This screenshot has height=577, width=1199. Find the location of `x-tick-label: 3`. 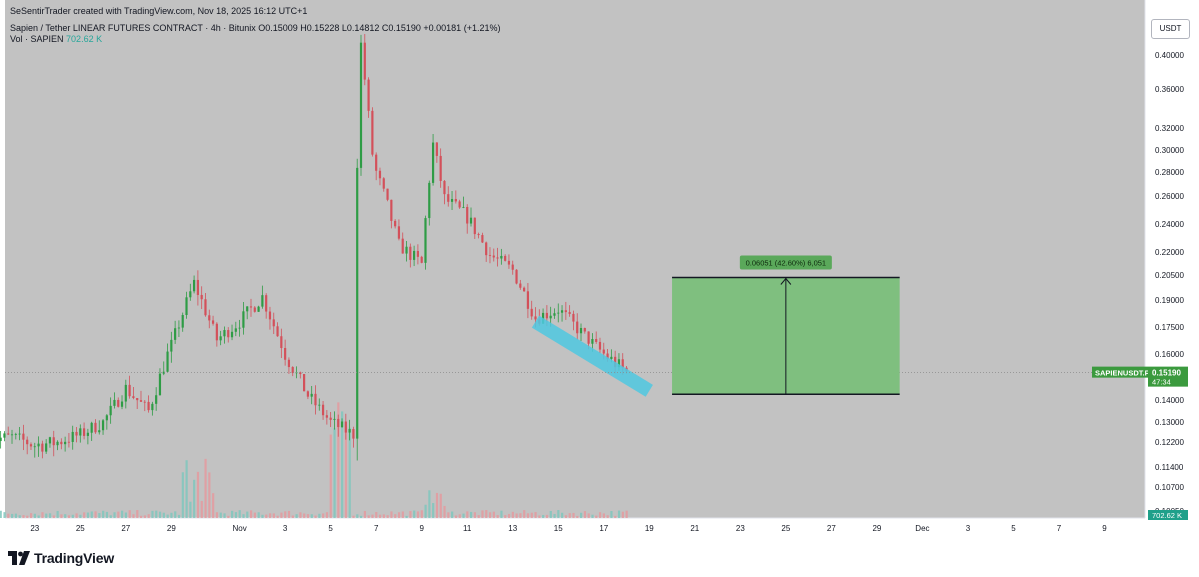

x-tick-label: 3 is located at coordinates (285, 528).